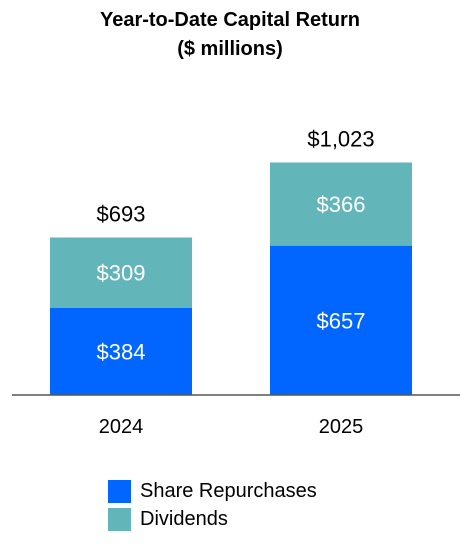  I want to click on chart-subtitle: ($ millions), so click(230, 49).